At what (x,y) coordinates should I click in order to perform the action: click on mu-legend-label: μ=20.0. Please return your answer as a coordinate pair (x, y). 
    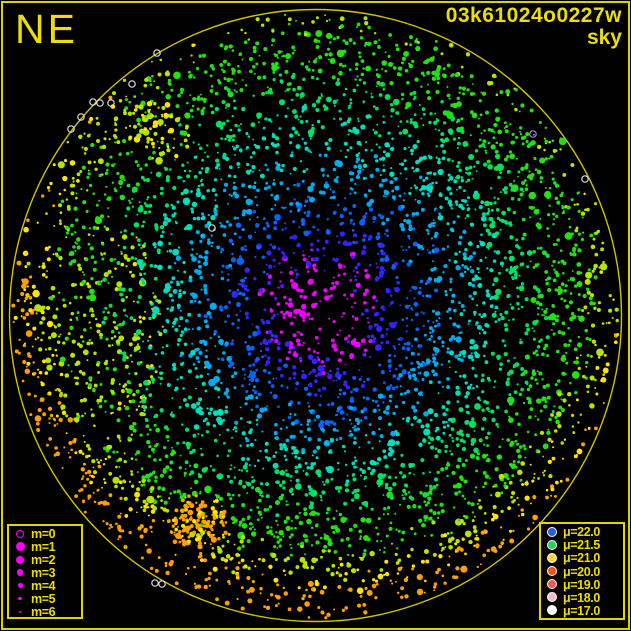
    Looking at the image, I should click on (581, 571).